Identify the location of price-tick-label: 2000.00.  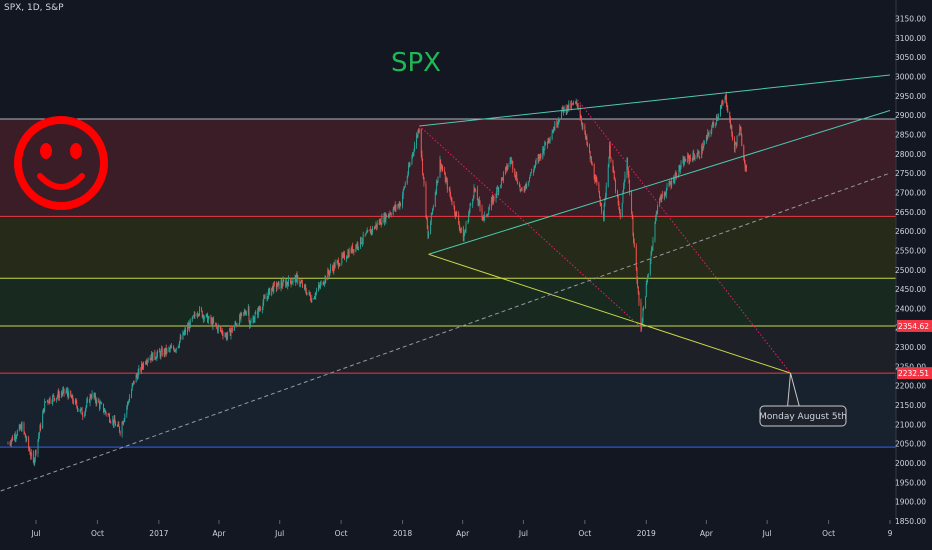
(910, 463).